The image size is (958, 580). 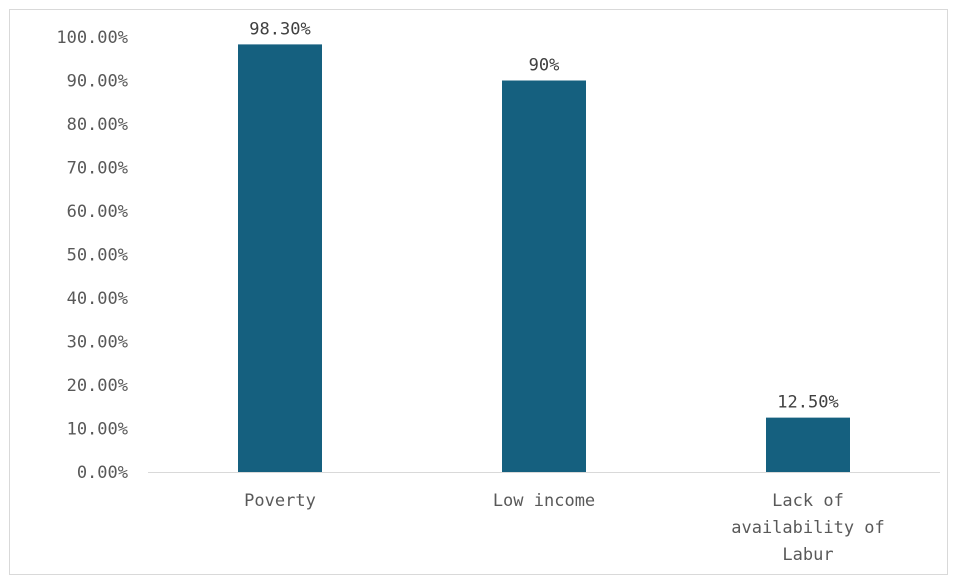 I want to click on y-tick-label: 100.00%, so click(x=92, y=38).